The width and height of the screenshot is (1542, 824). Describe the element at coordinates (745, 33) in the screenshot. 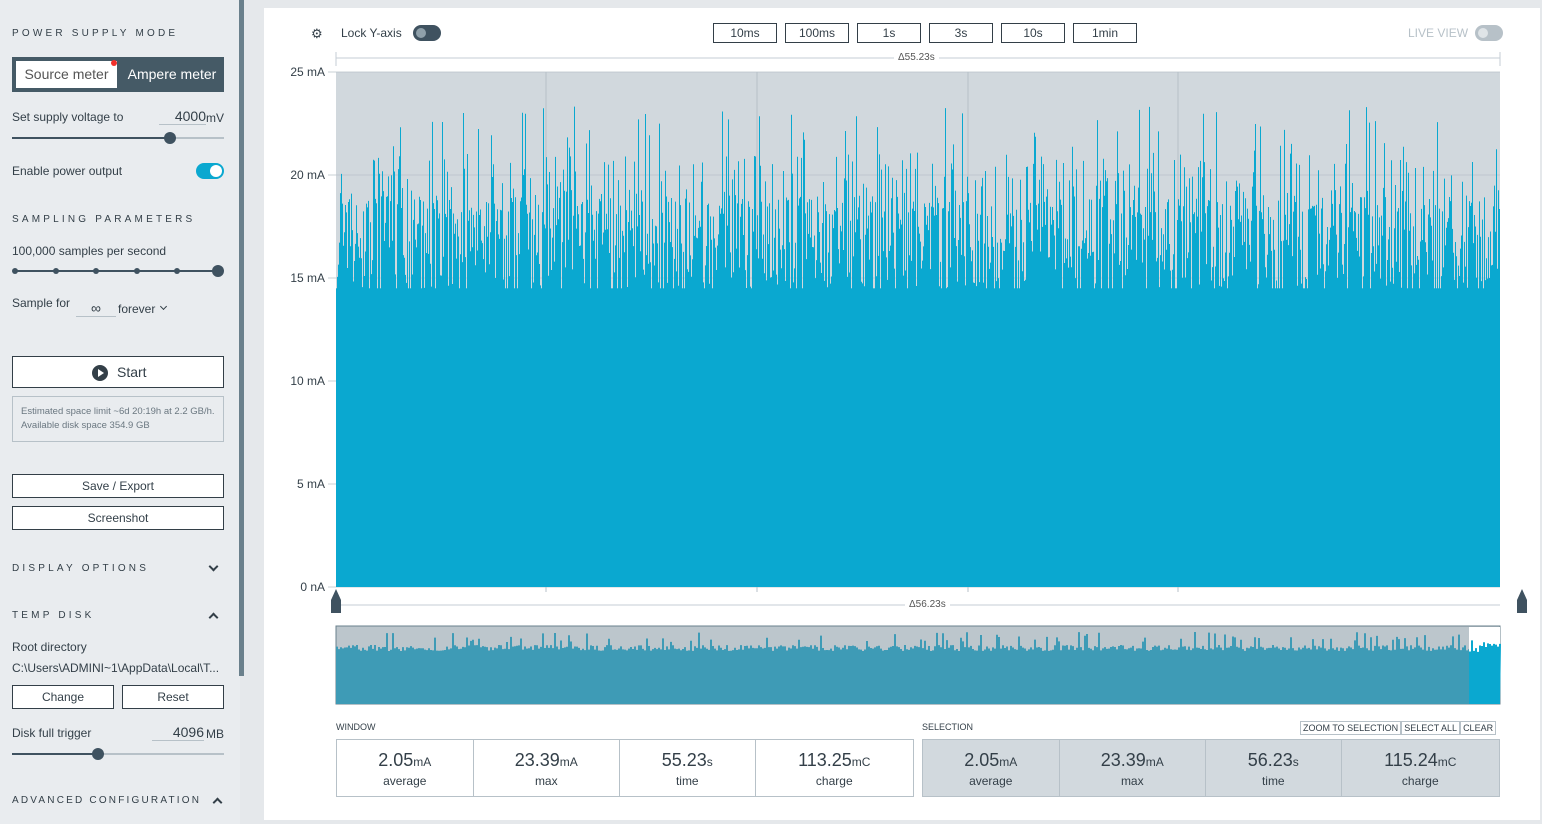

I see `window-10ms-button: 10ms` at that location.